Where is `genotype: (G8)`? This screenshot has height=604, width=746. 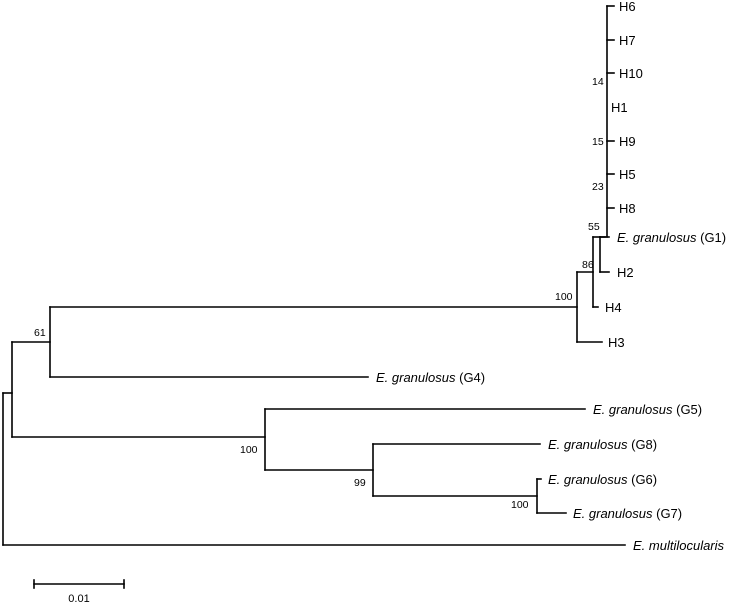
genotype: (G8) is located at coordinates (643, 444).